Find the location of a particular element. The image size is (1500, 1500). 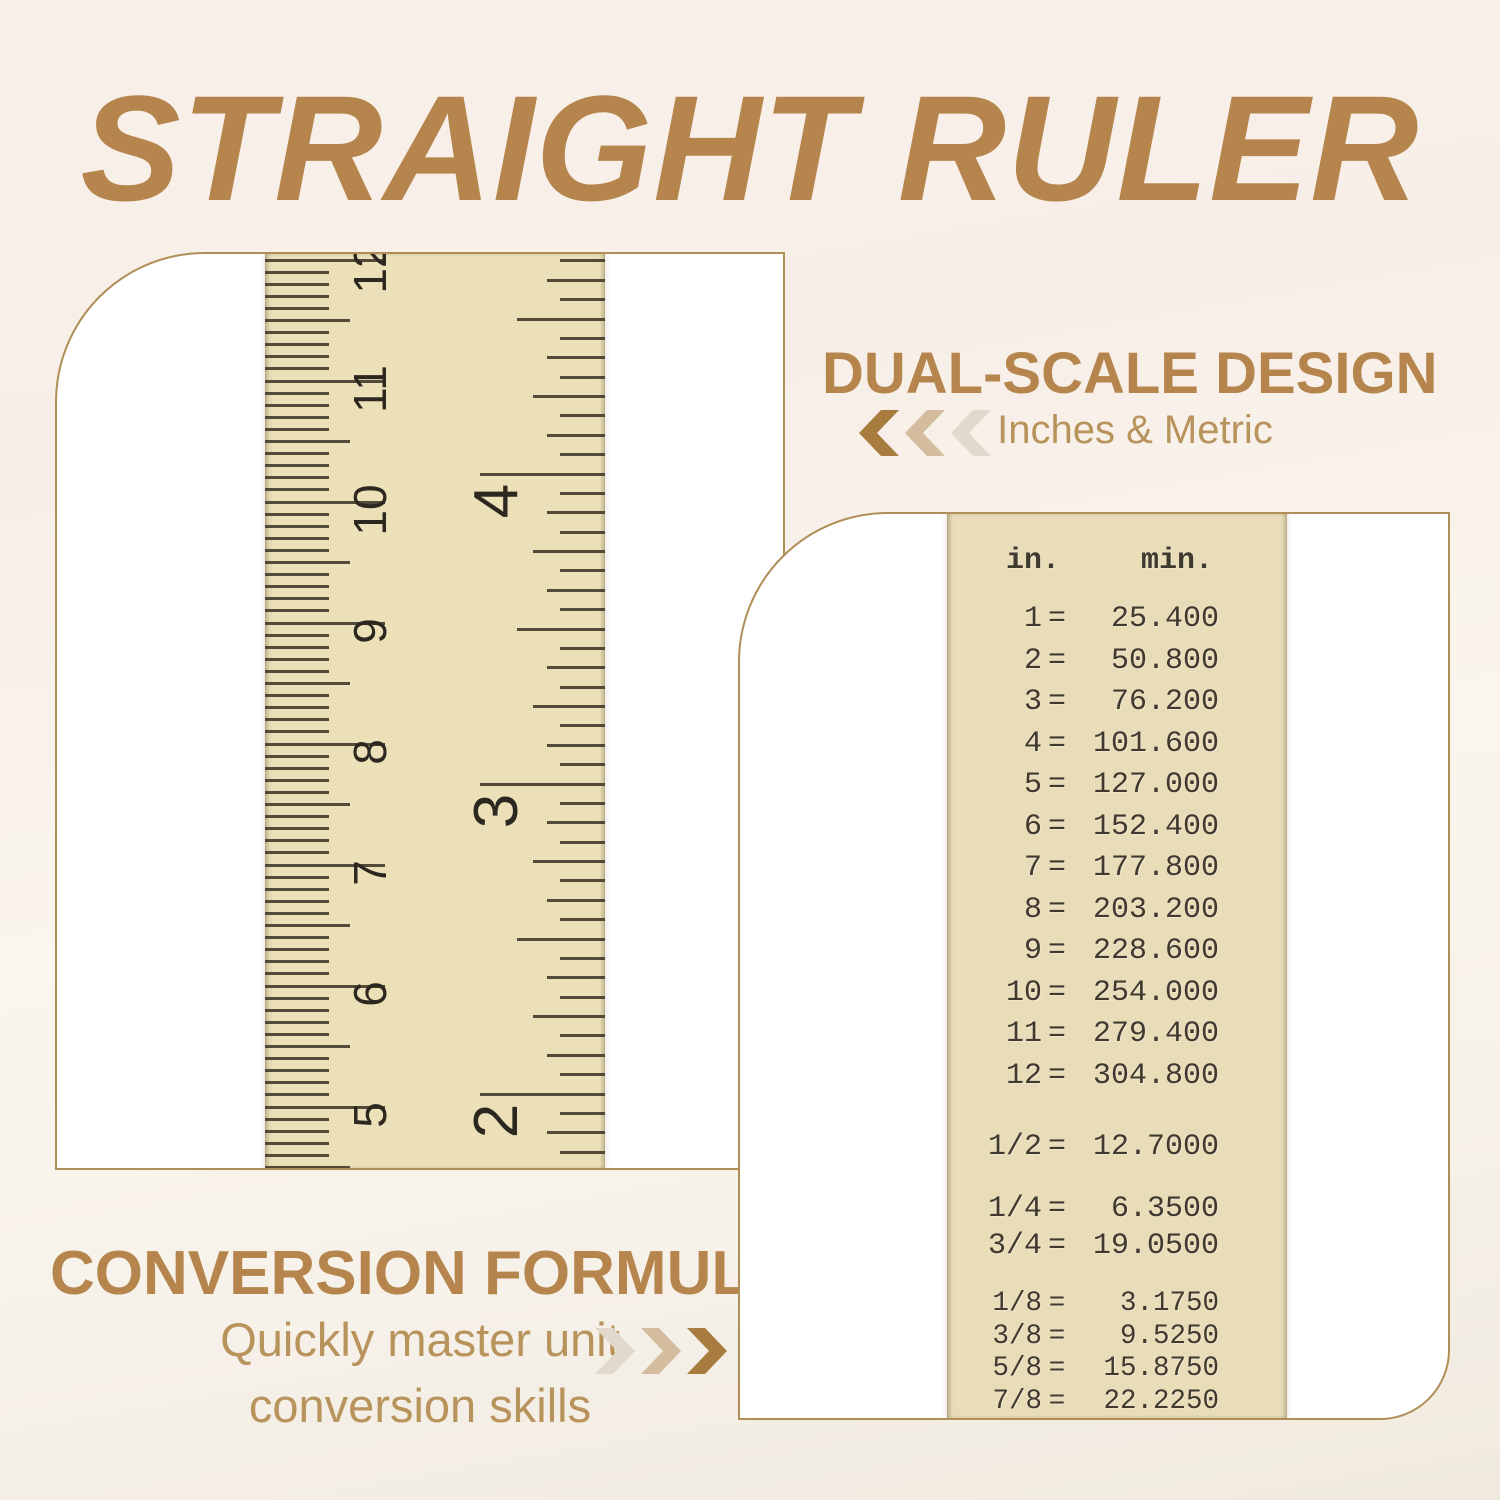

conversion-row: 7 = 177.800 is located at coordinates (1112, 868).